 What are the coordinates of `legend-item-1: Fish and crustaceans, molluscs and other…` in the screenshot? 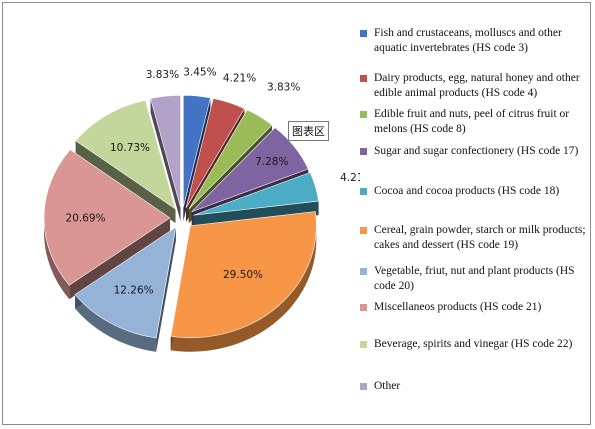 It's located at (473, 41).